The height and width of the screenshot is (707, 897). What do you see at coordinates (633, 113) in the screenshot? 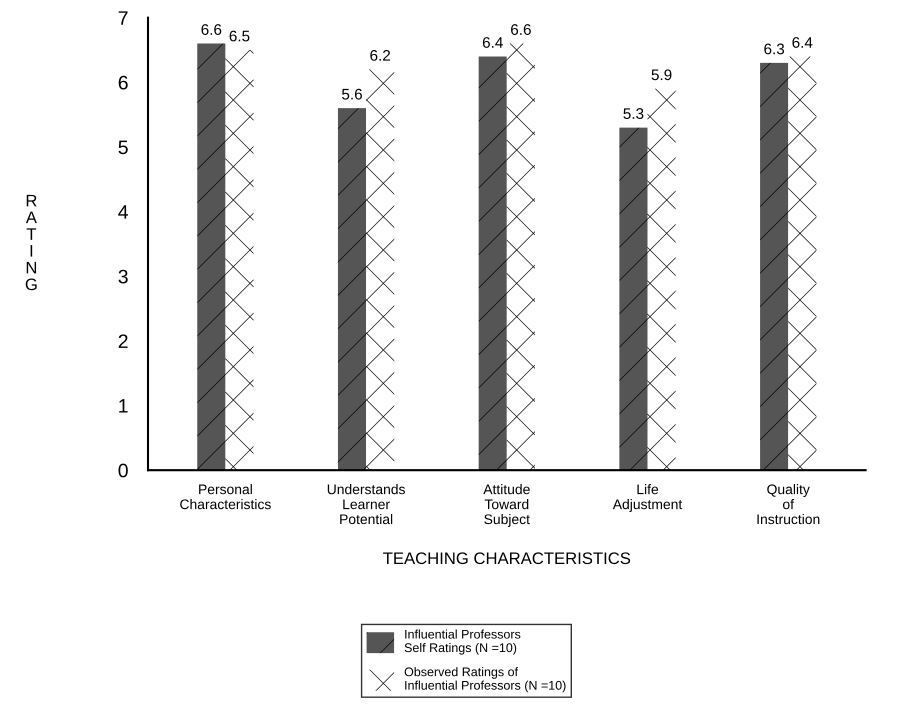
I see `data-label: 5.3` at bounding box center [633, 113].